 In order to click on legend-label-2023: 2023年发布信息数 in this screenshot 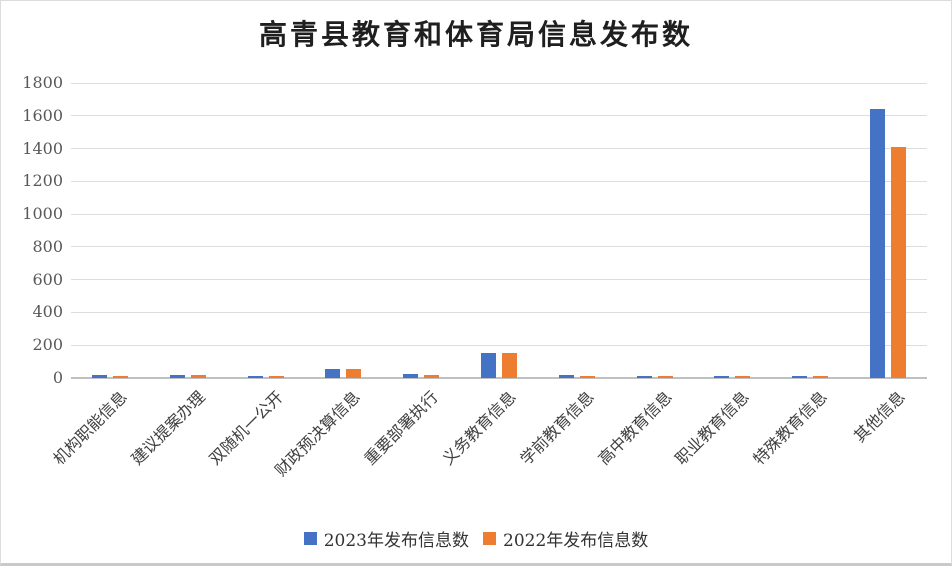, I will do `click(396, 541)`.